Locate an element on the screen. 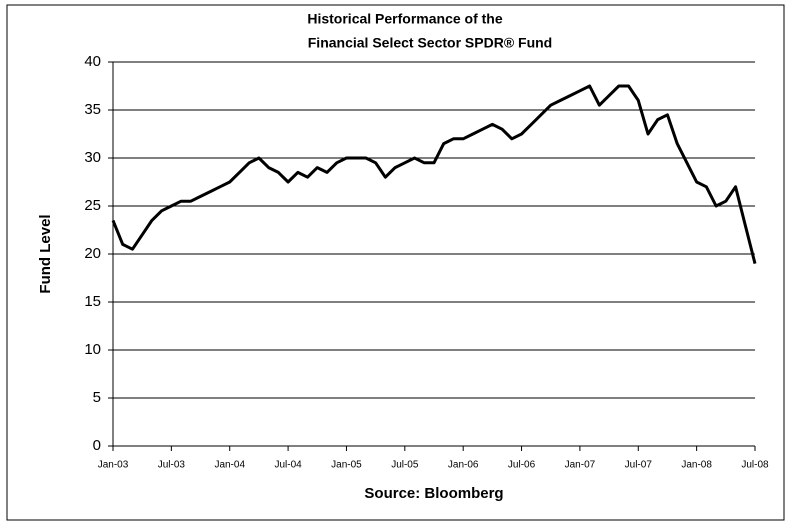 This screenshot has height=526, width=790. y-axis-label: Fund Level is located at coordinates (45, 253).